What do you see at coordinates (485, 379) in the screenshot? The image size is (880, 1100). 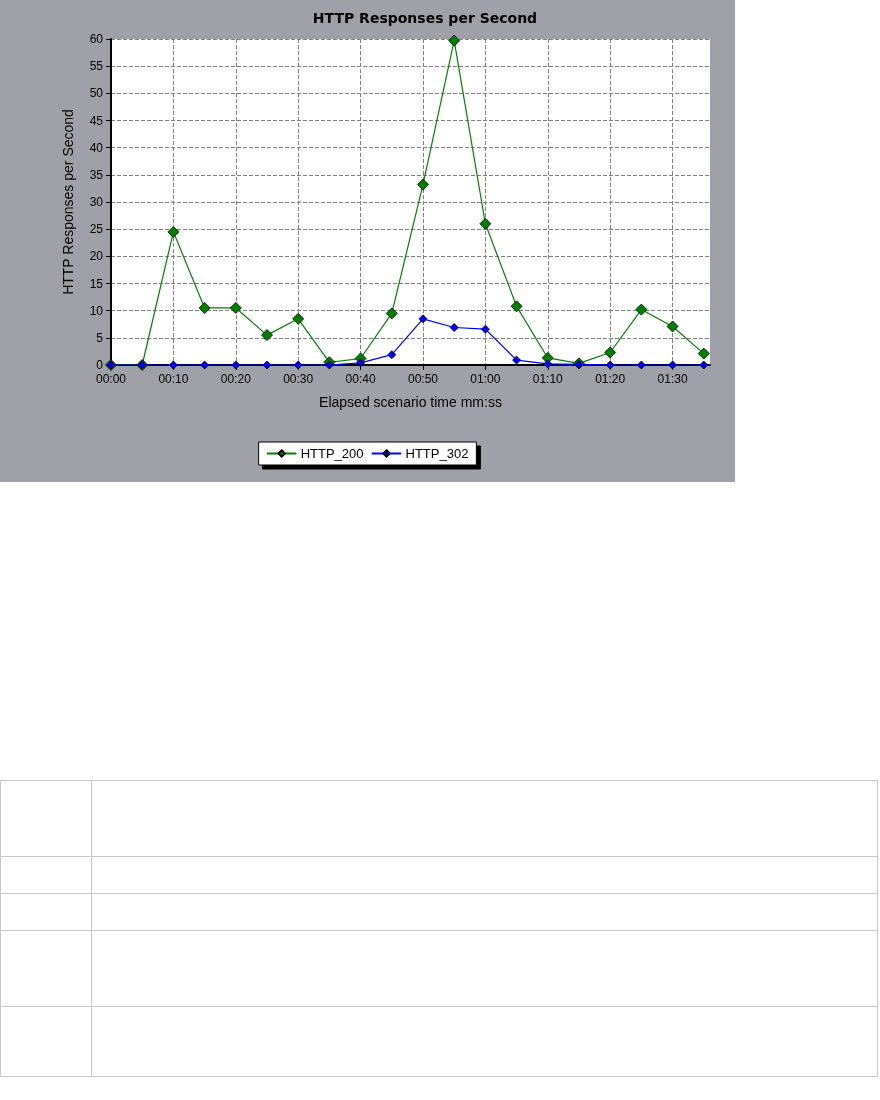 I see `x-tick-label: 01:00` at bounding box center [485, 379].